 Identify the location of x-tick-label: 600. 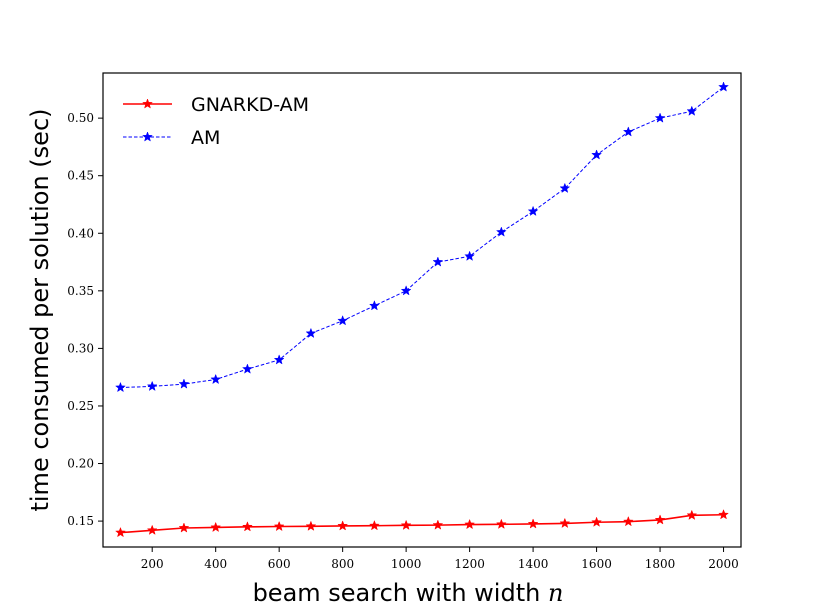
(279, 564).